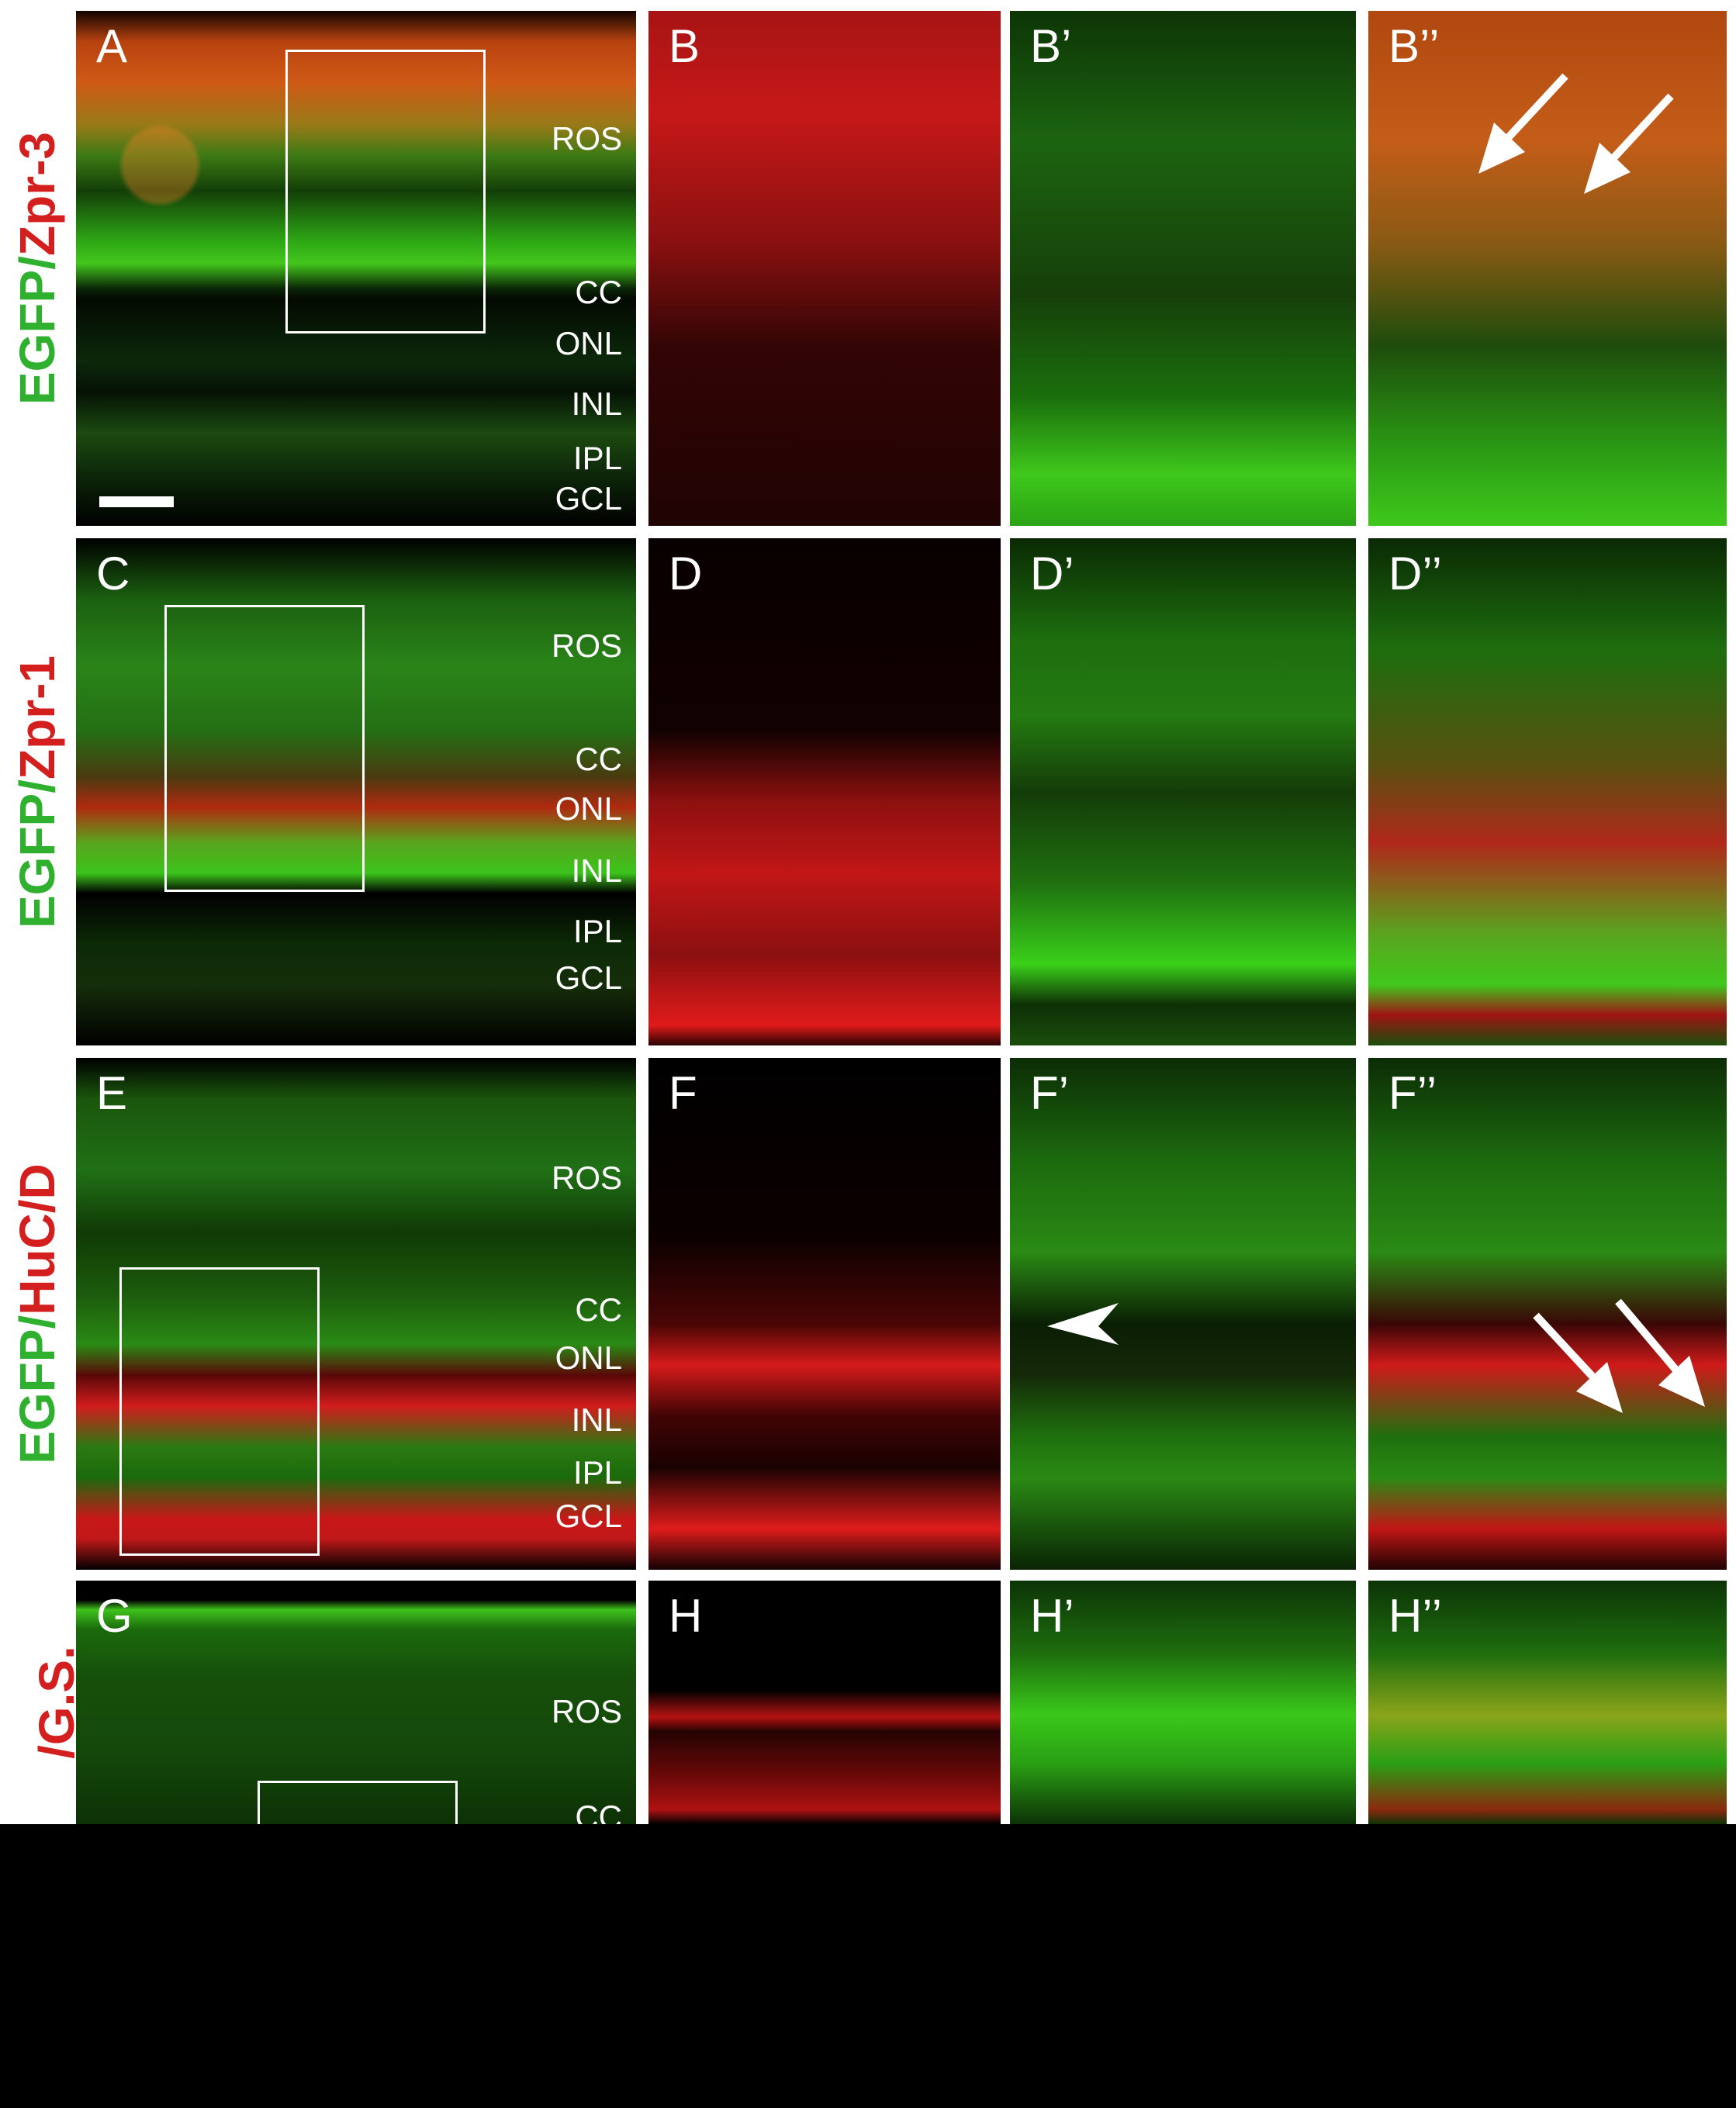 This screenshot has height=2108, width=1736. What do you see at coordinates (356, 1314) in the screenshot?
I see `panel-e: E ROS CC ONL INL IPL GCL` at bounding box center [356, 1314].